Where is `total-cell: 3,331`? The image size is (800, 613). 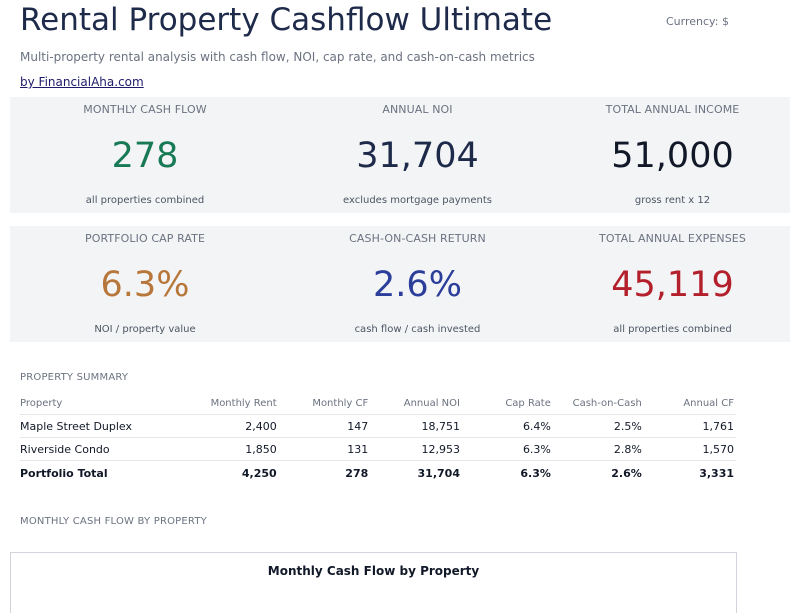 total-cell: 3,331 is located at coordinates (689, 472).